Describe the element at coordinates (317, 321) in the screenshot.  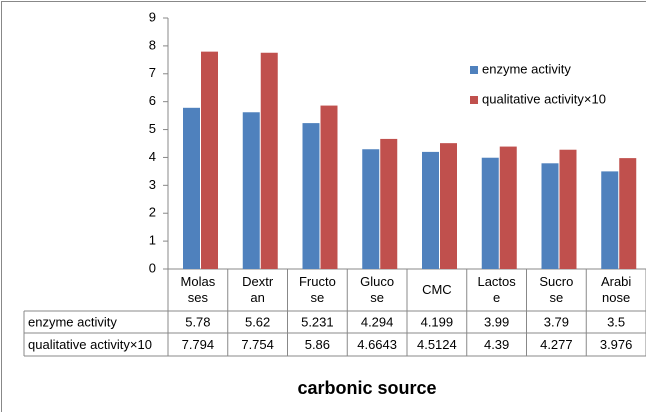
I see `table-cell: 5.231` at that location.